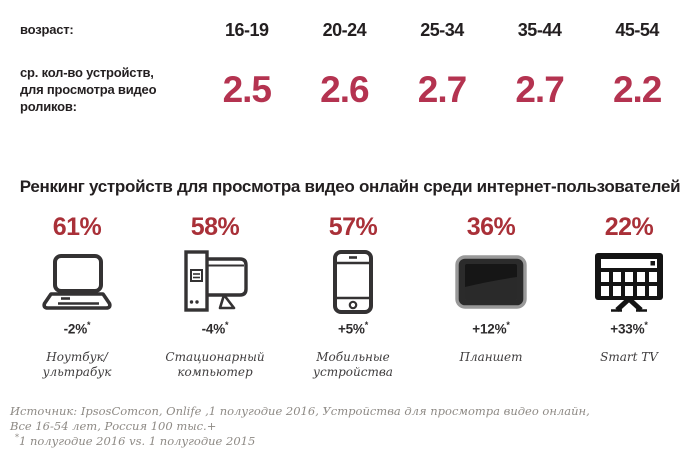 This screenshot has width=700, height=453. Describe the element at coordinates (491, 356) in the screenshot. I see `device-name: Планшет` at that location.